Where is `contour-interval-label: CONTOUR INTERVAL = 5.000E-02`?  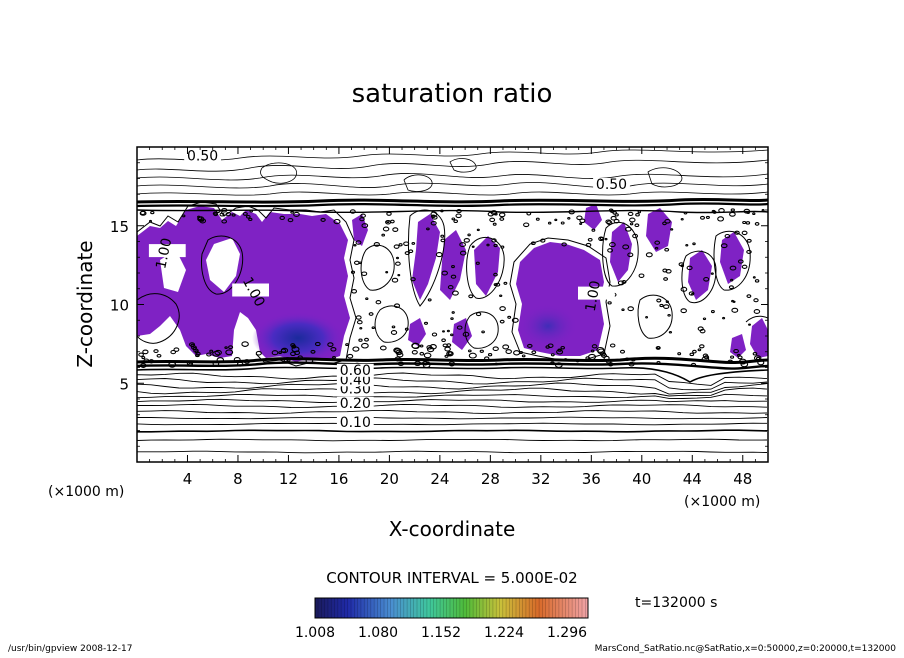
contour-interval-label: CONTOUR INTERVAL = 5.000E-02 is located at coordinates (451, 578).